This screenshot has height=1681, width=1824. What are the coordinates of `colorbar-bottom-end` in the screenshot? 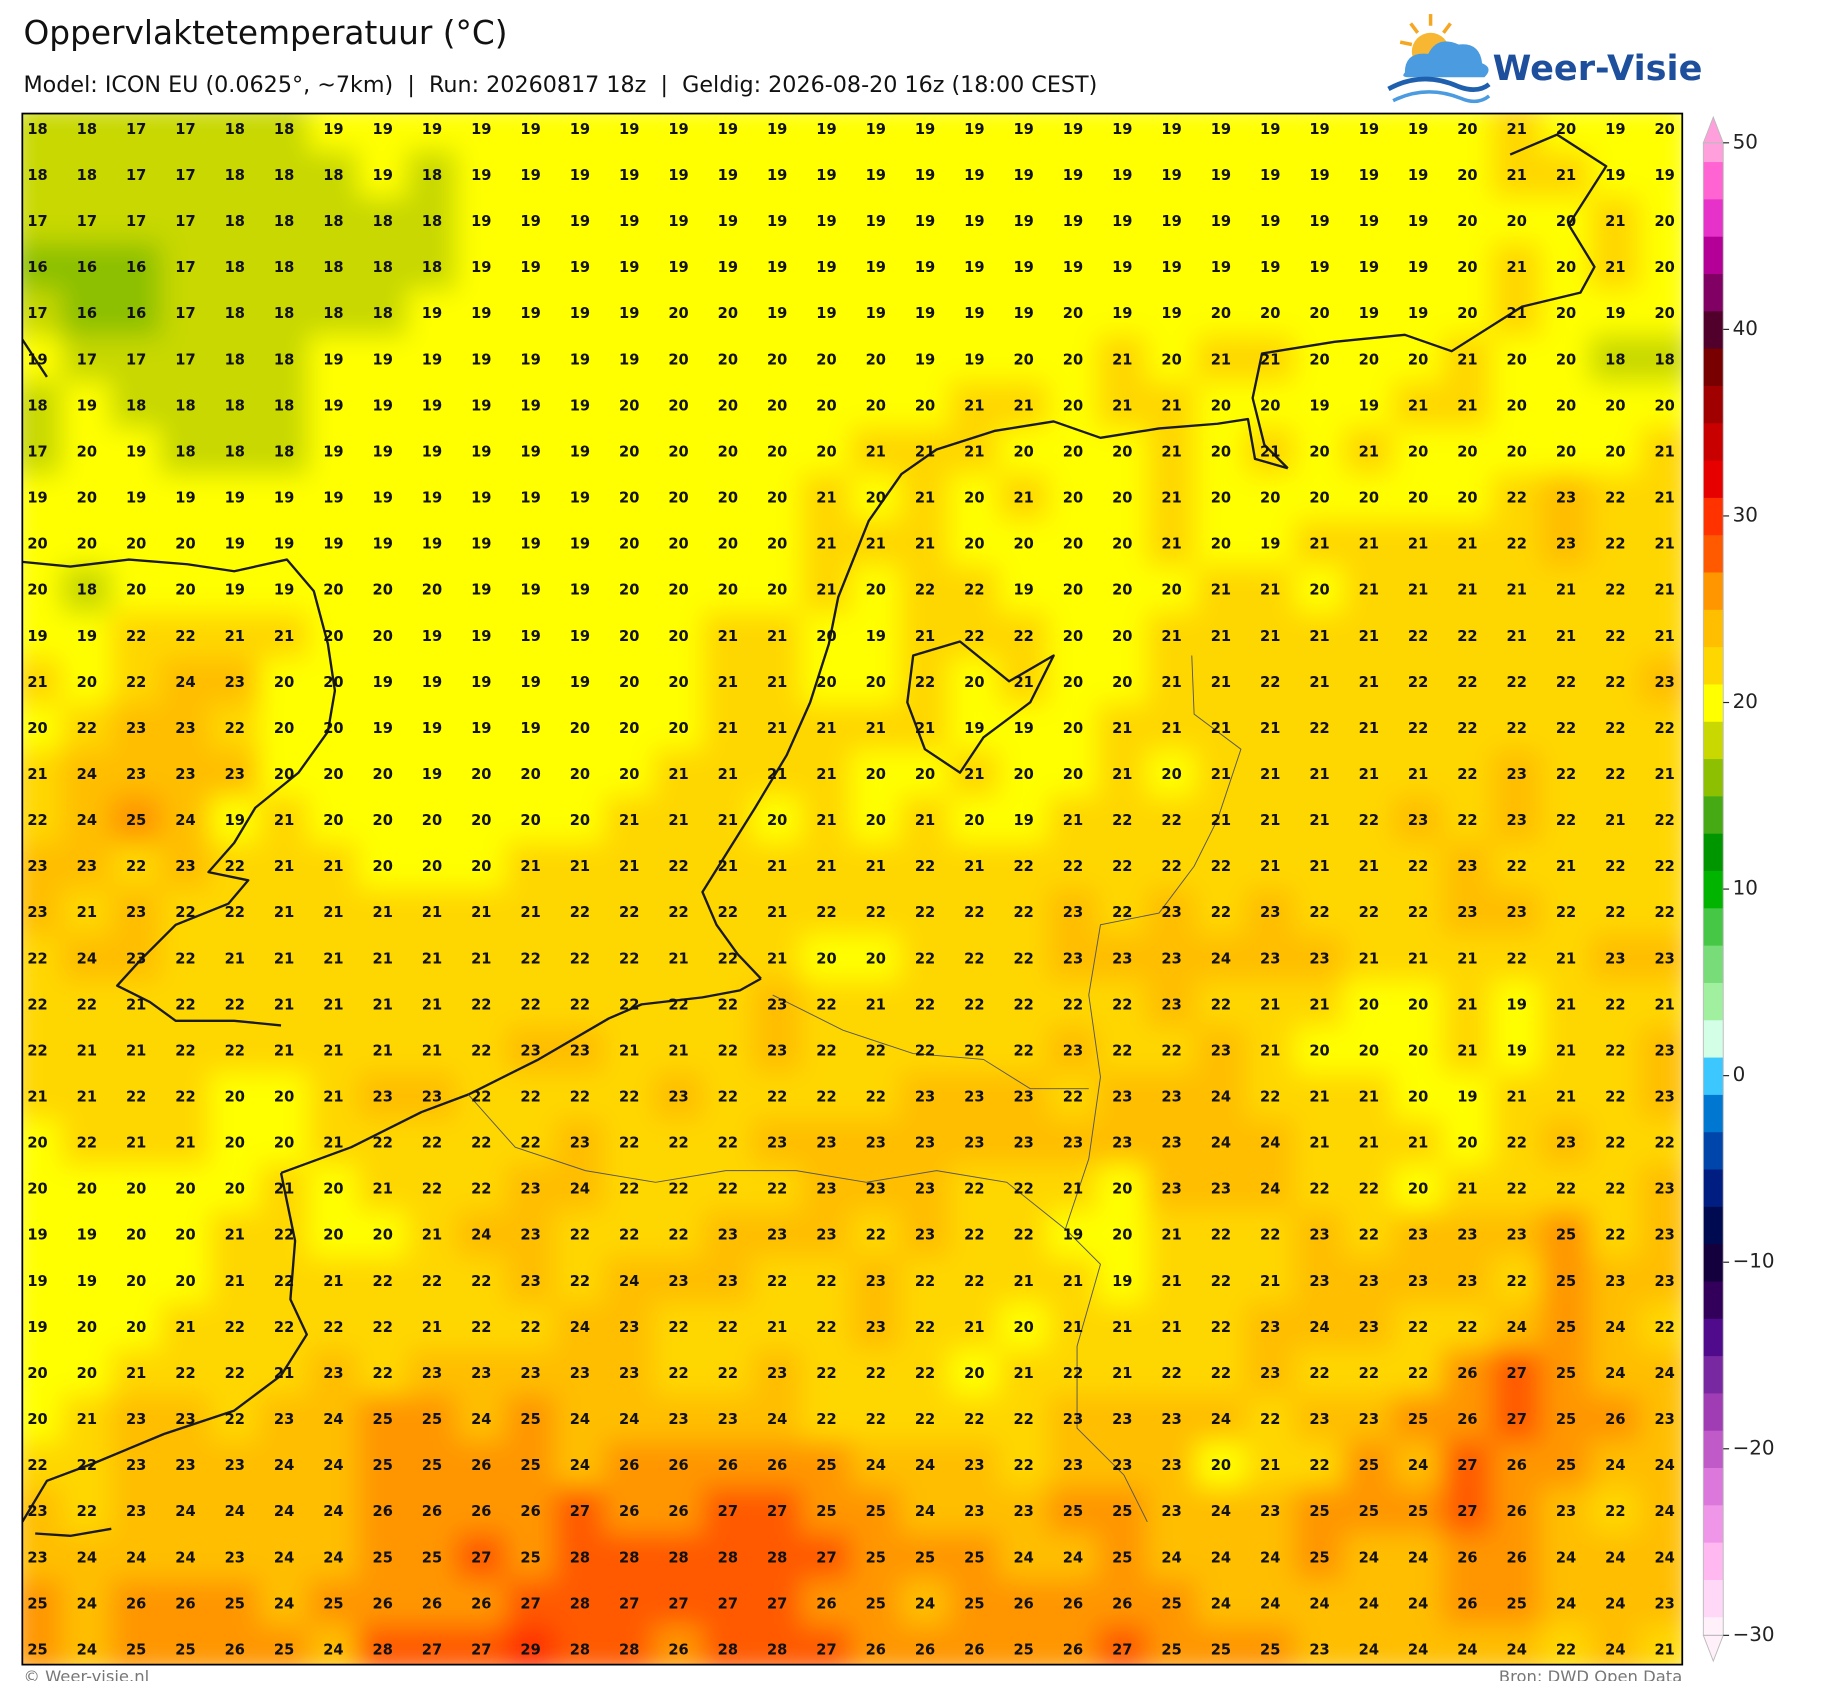 It's located at (1713, 1648).